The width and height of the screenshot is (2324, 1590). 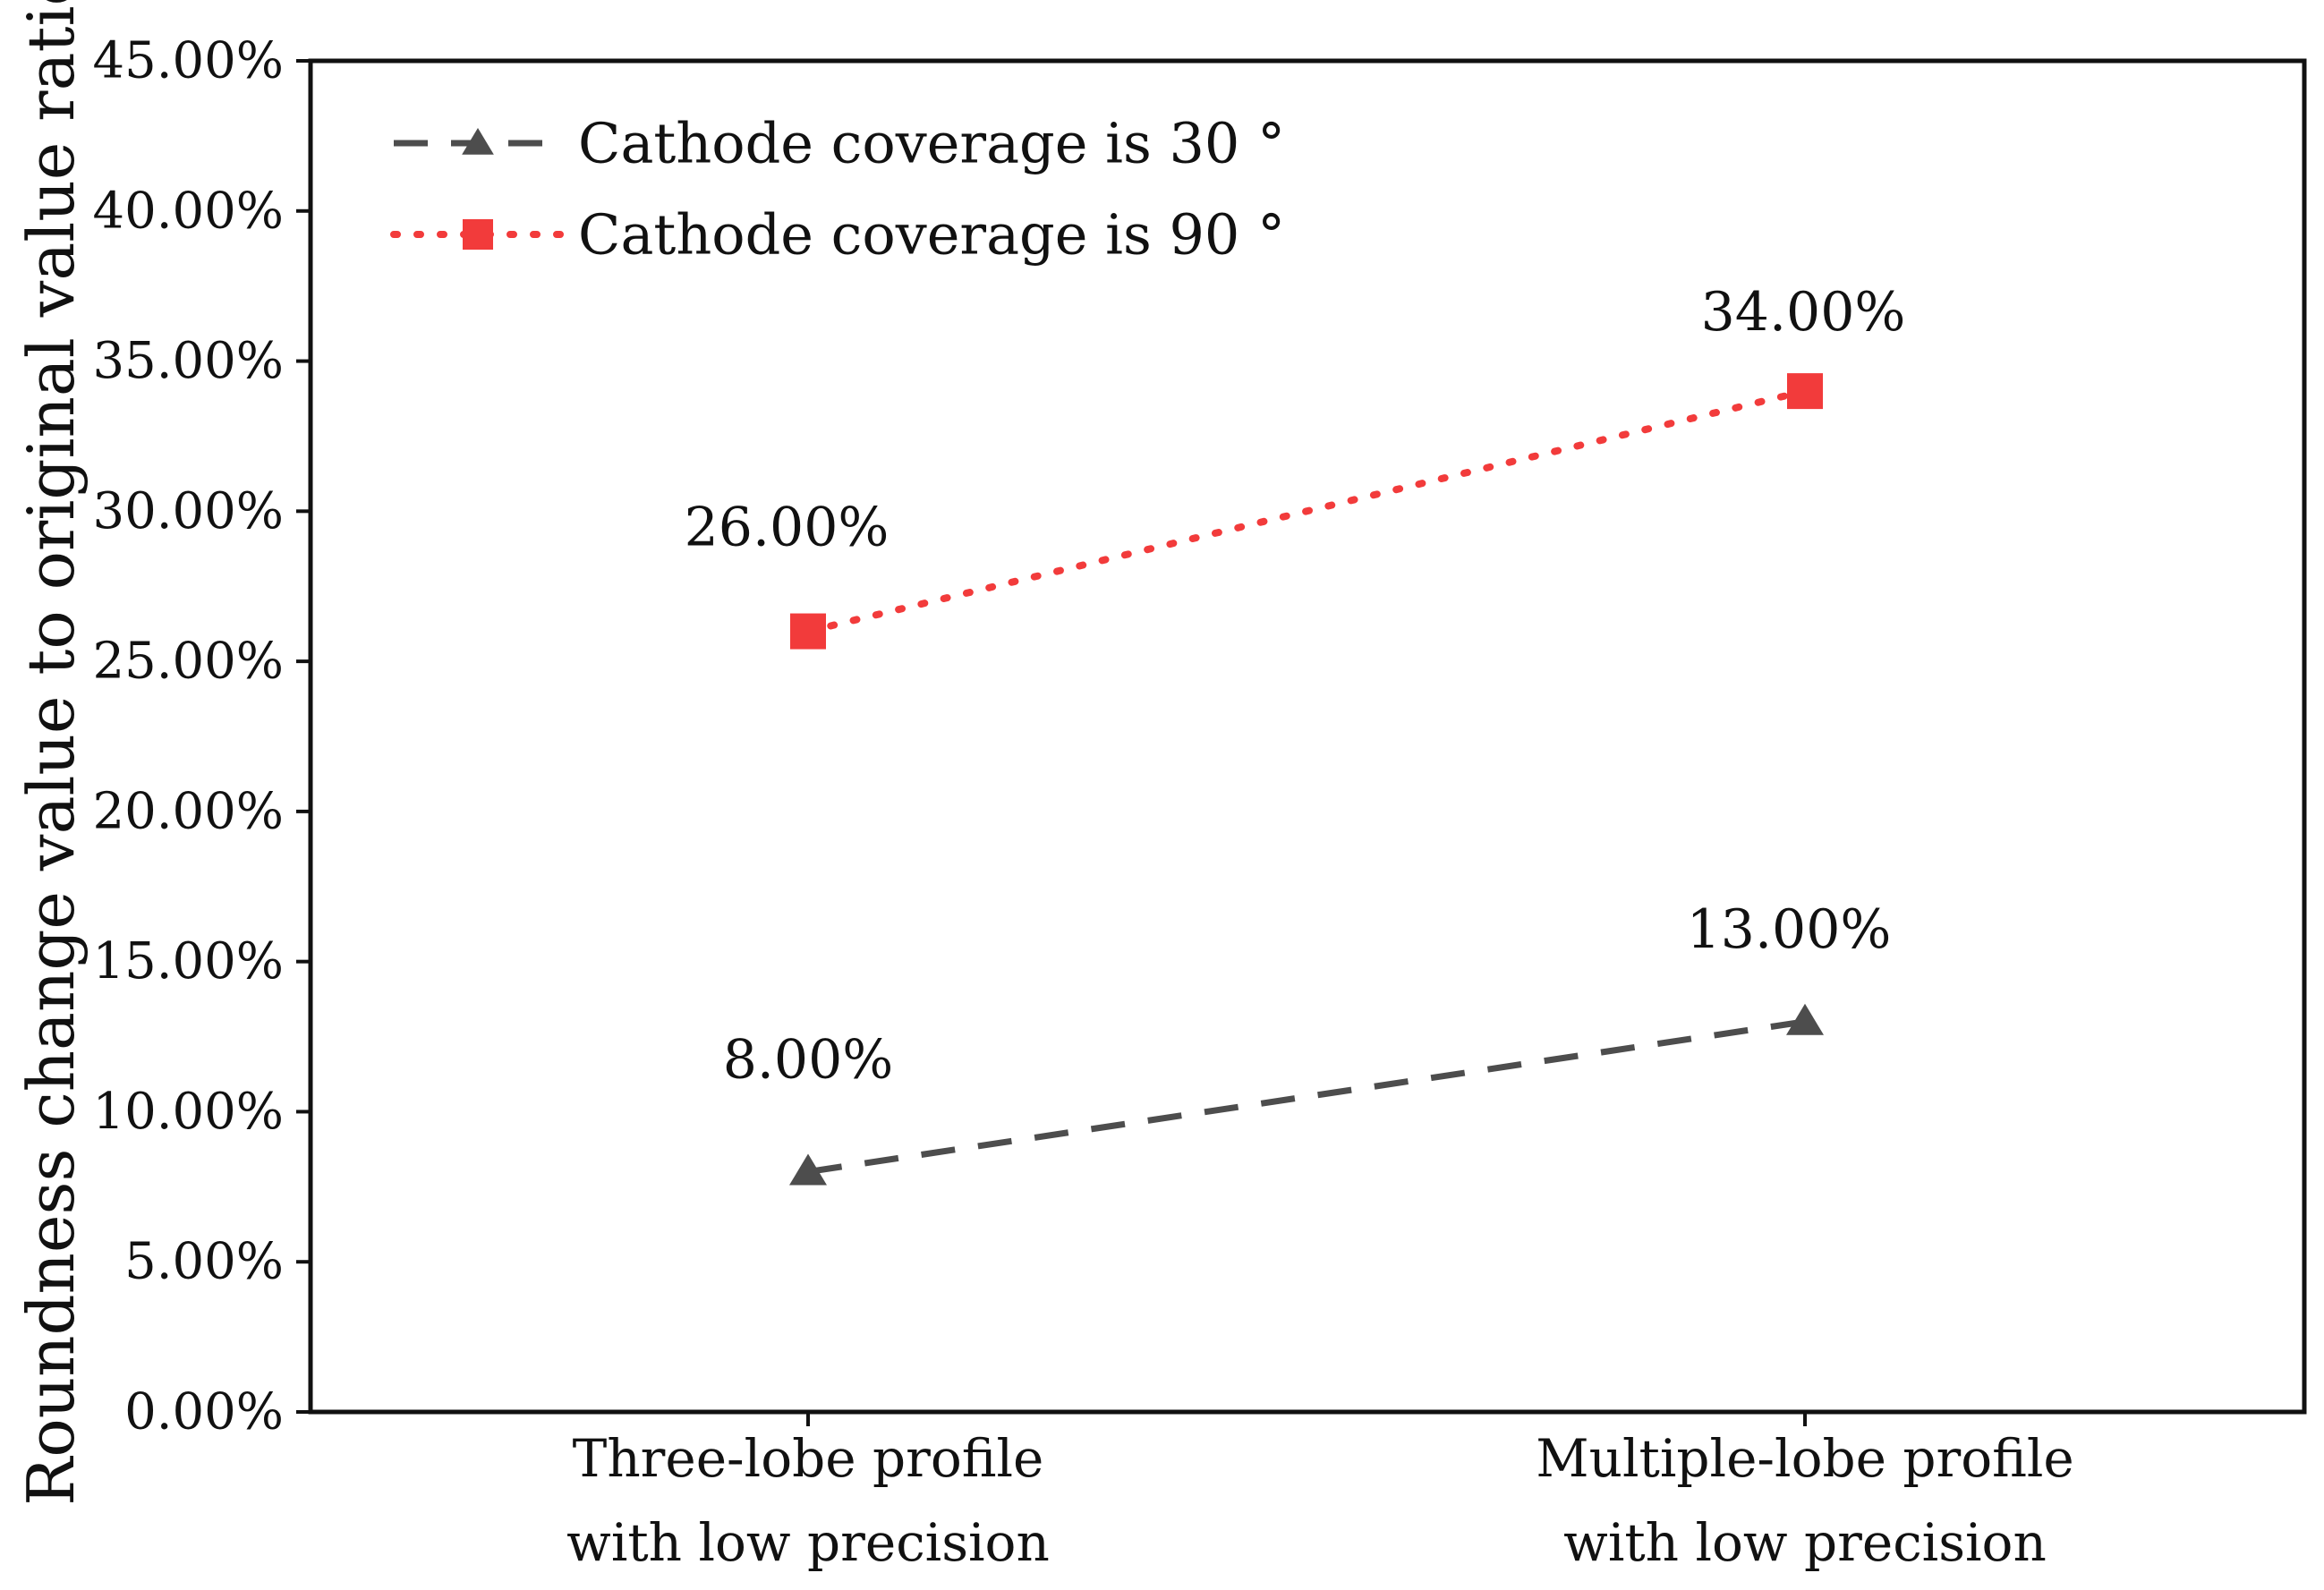 I want to click on x-tick-label: Three-lobe profile, so click(x=808, y=1459).